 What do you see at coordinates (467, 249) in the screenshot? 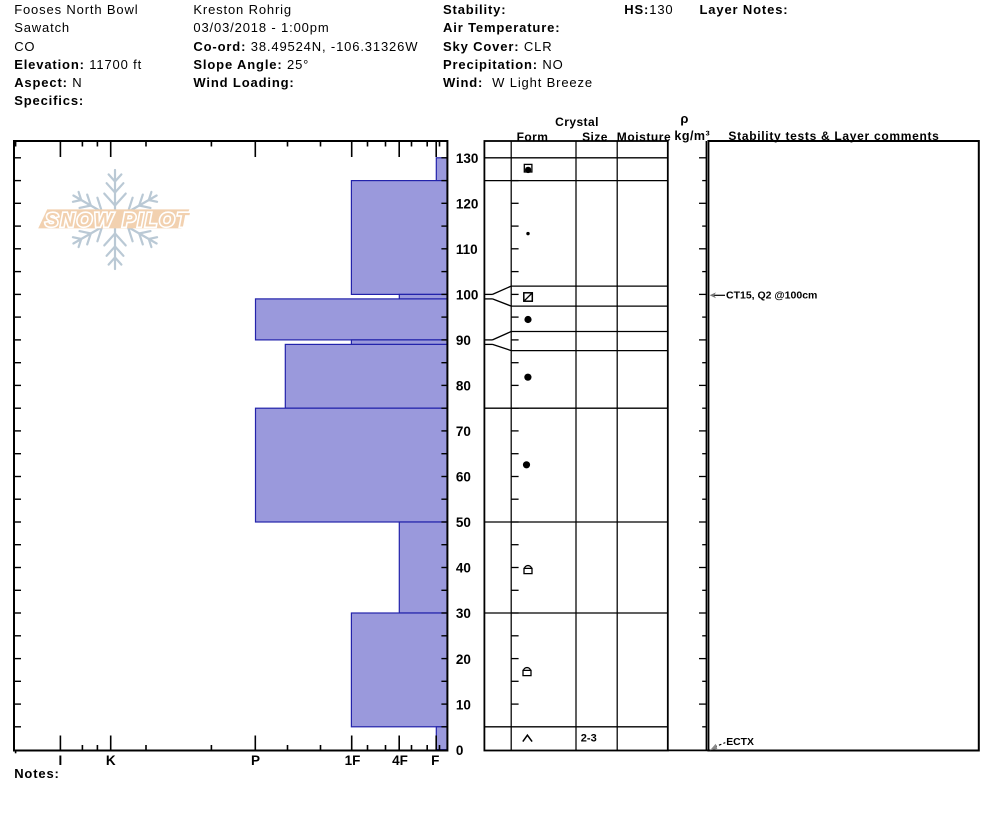
I see `svg-text: 110` at bounding box center [467, 249].